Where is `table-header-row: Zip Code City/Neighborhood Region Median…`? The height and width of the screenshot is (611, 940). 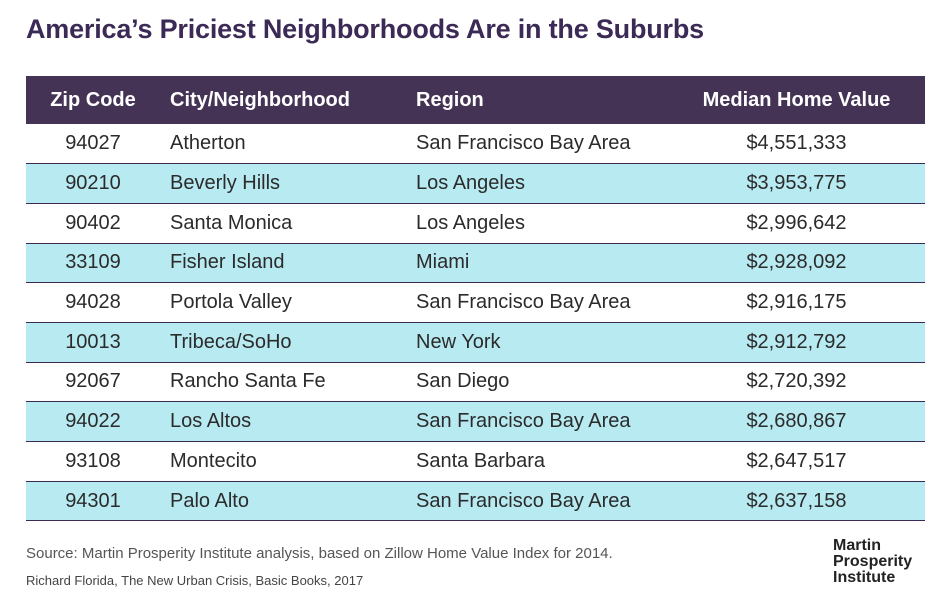 table-header-row: Zip Code City/Neighborhood Region Median… is located at coordinates (475, 100).